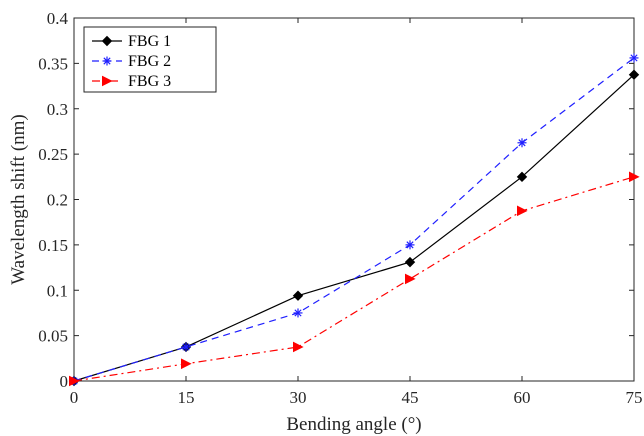 The image size is (644, 436). I want to click on y-tick-label: 0.3, so click(57, 109).